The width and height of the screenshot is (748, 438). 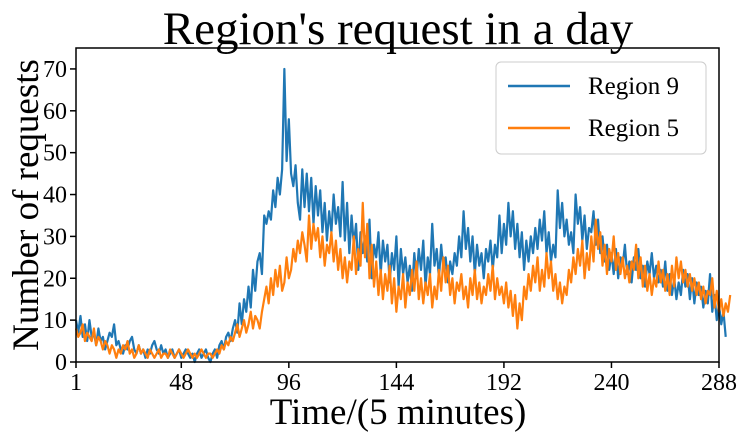 What do you see at coordinates (289, 383) in the screenshot?
I see `x-tick-label: 96` at bounding box center [289, 383].